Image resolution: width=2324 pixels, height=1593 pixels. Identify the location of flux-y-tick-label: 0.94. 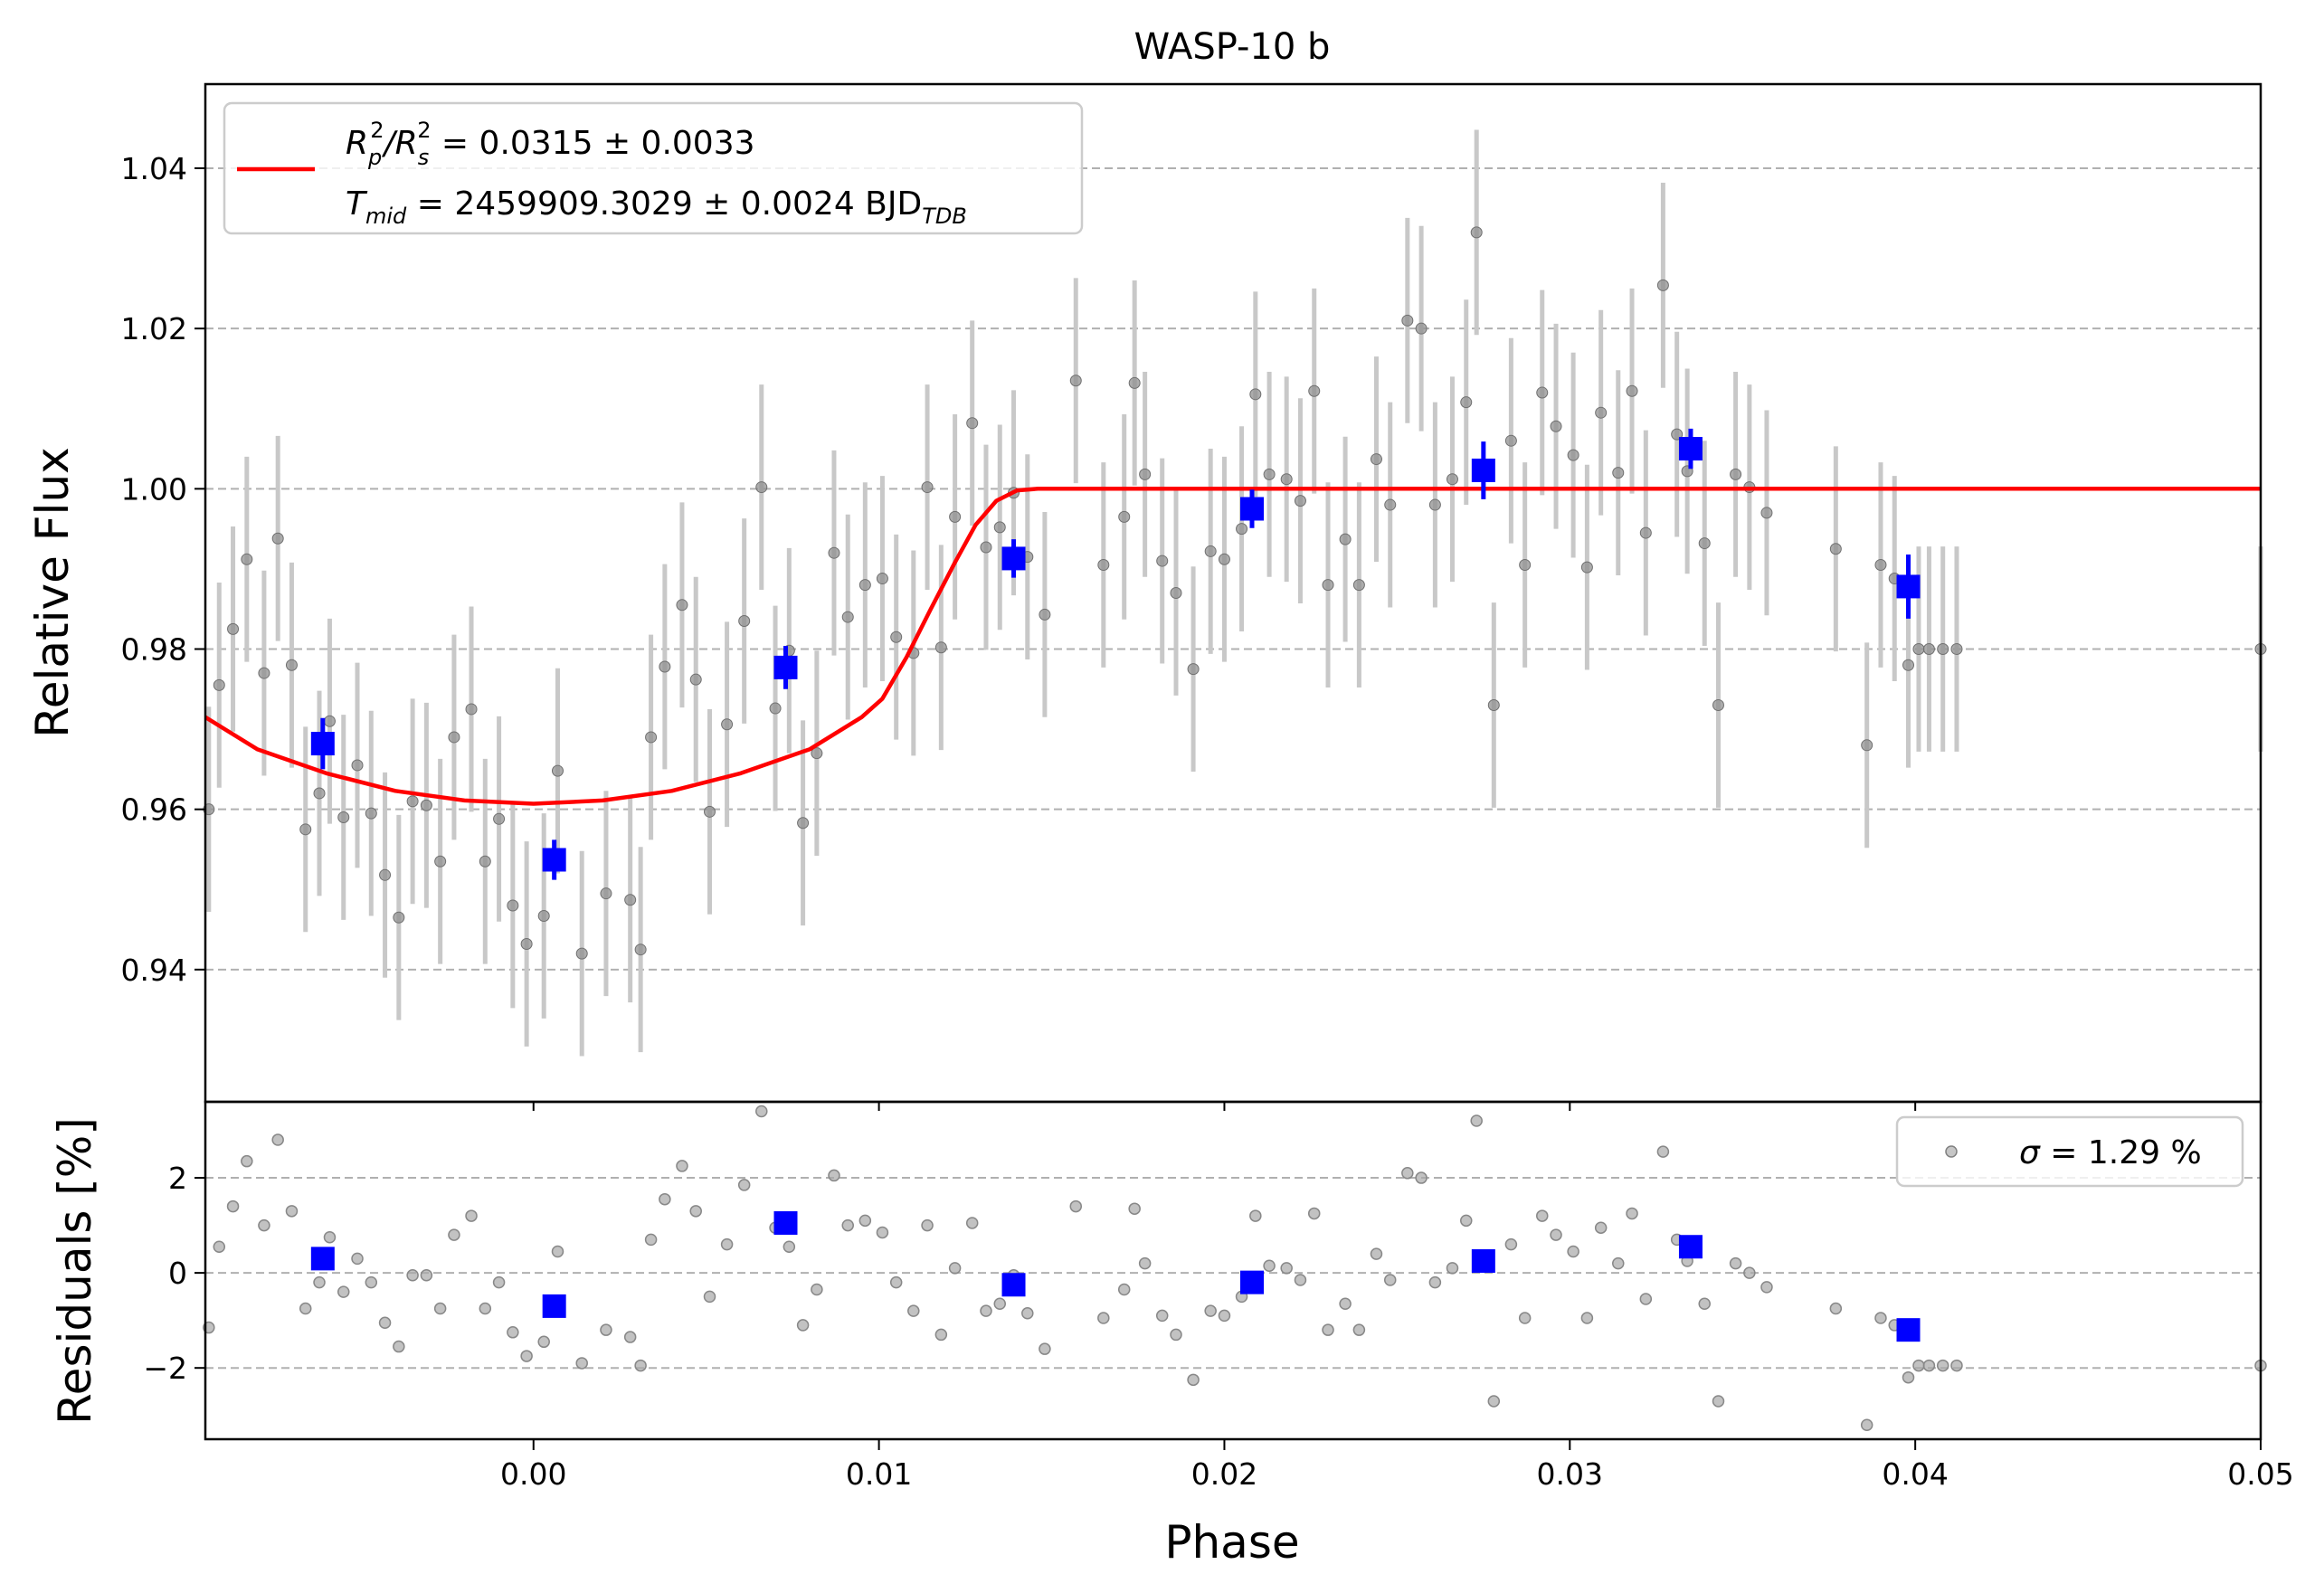
(154, 970).